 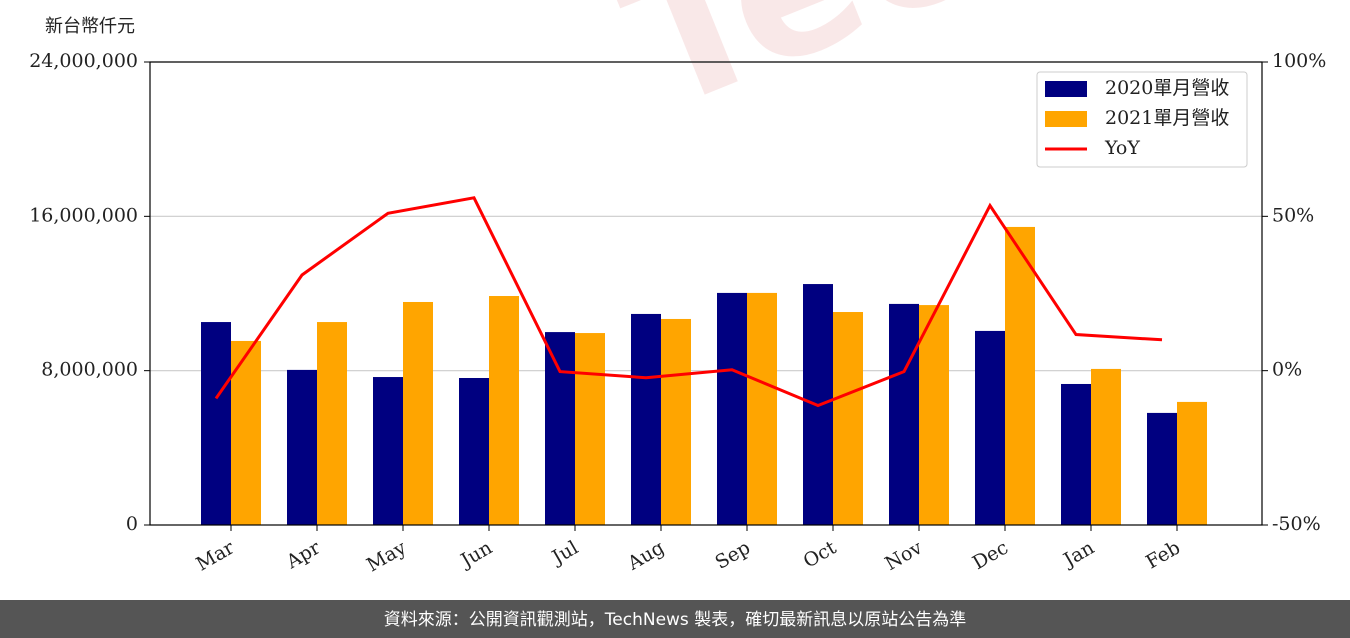 What do you see at coordinates (386, 556) in the screenshot?
I see `x-tick-label: May` at bounding box center [386, 556].